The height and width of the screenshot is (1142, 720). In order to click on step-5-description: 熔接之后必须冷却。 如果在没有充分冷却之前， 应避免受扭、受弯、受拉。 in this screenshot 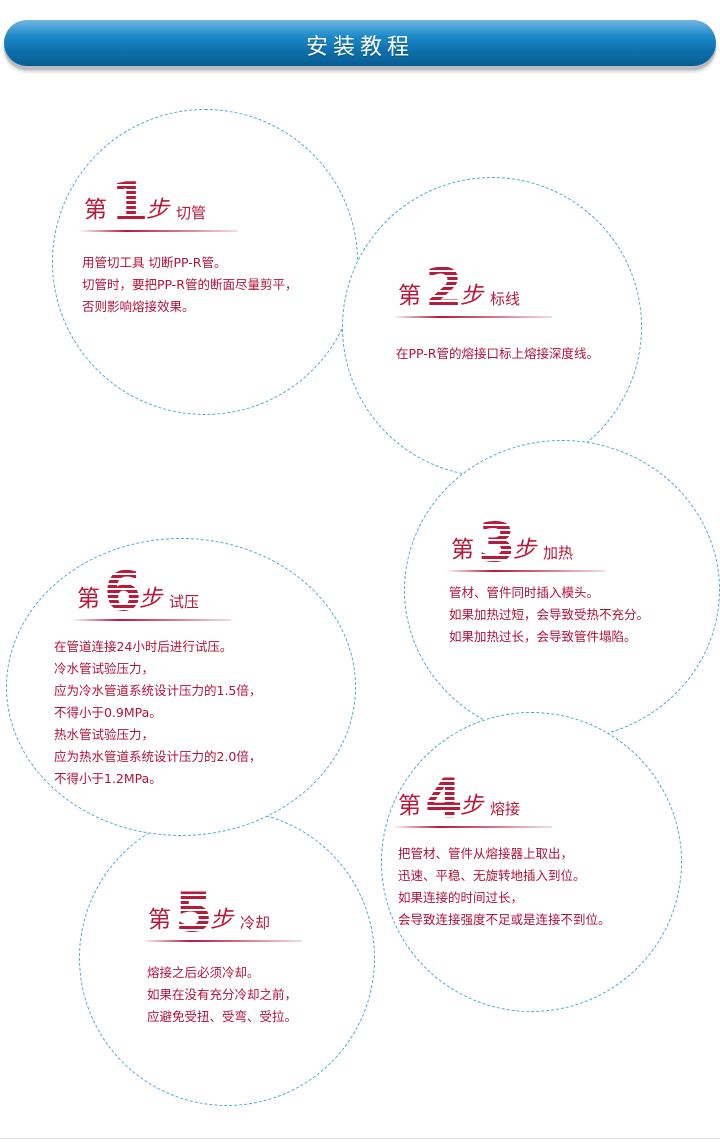, I will do `click(222, 995)`.